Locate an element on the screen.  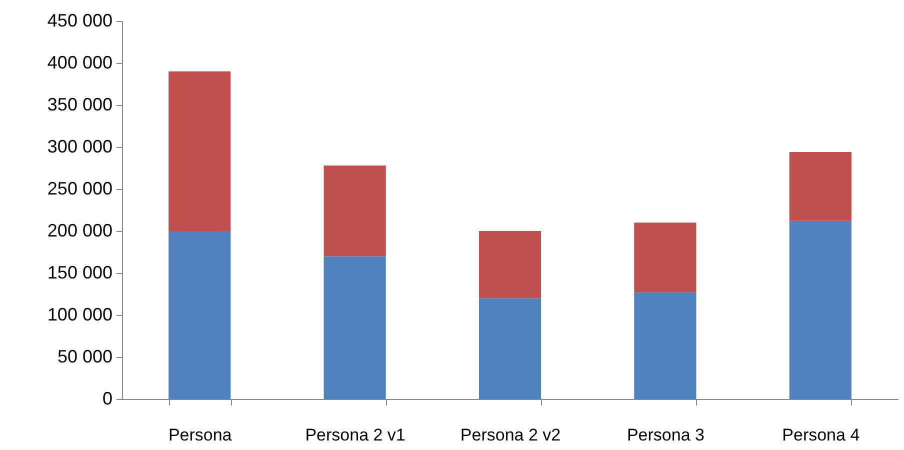
x-tick-label: Persona 2 v2 is located at coordinates (510, 435).